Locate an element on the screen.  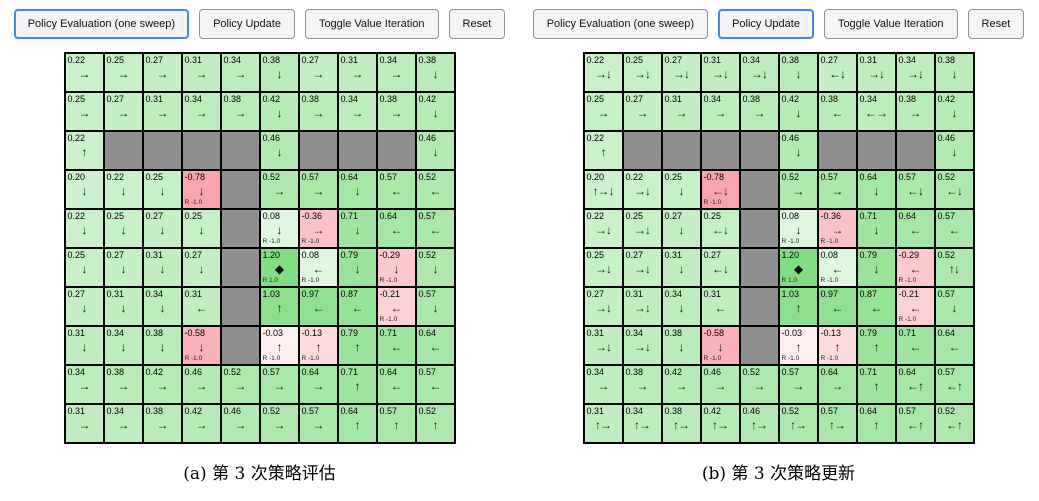
grid-cell: 0.34 → is located at coordinates (396, 72).